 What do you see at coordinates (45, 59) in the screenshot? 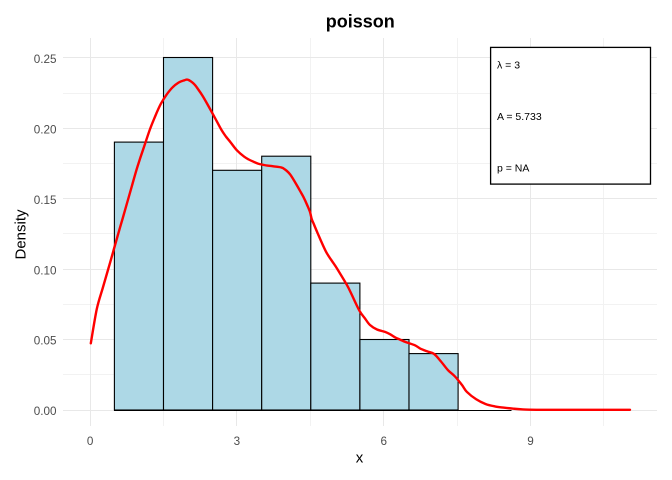
I see `svg-text: 0.25` at bounding box center [45, 59].